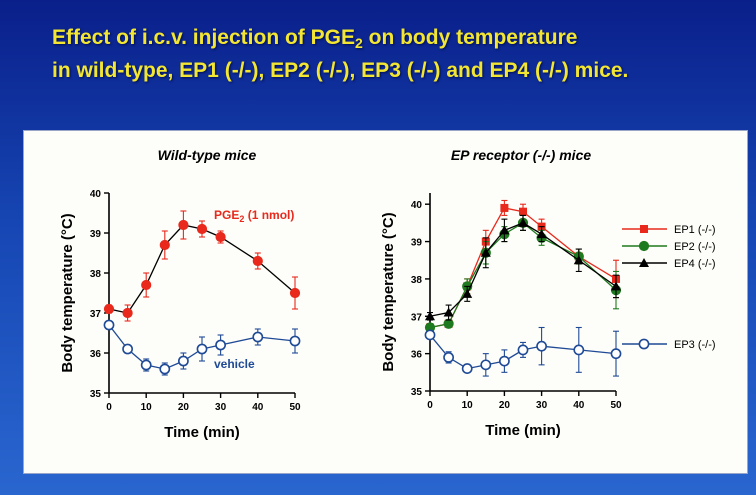 The height and width of the screenshot is (495, 756). What do you see at coordinates (669, 246) in the screenshot?
I see `legend-item-ep2: EP2 (-/-)` at bounding box center [669, 246].